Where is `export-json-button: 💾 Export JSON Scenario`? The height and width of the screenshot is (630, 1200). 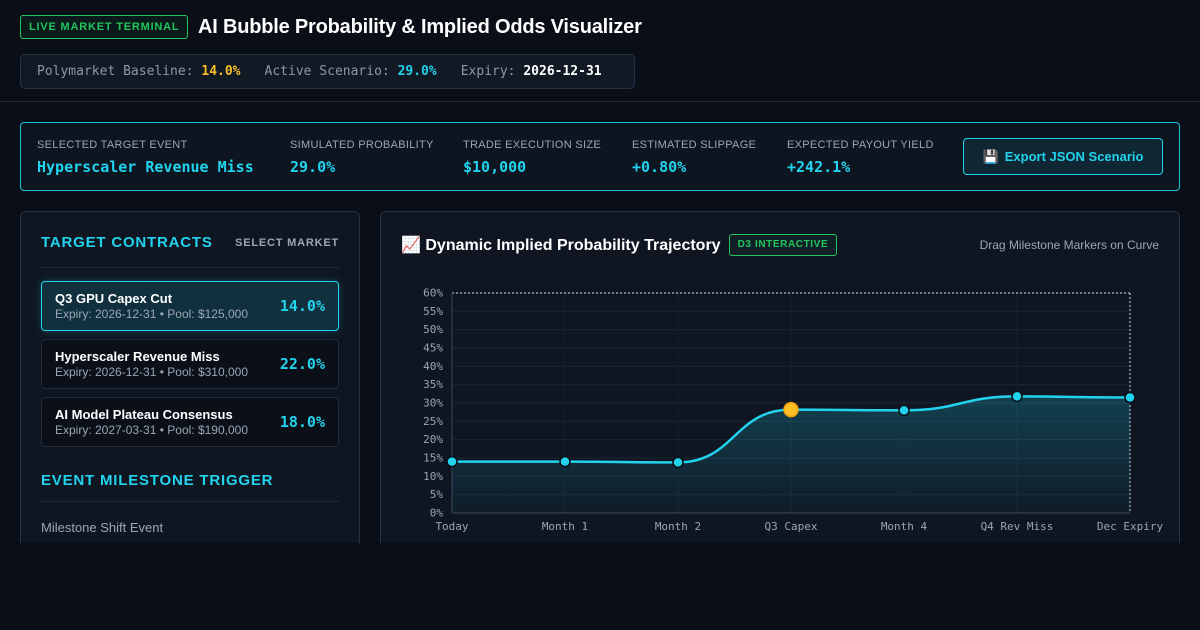
export-json-button: 💾 Export JSON Scenario is located at coordinates (1063, 156).